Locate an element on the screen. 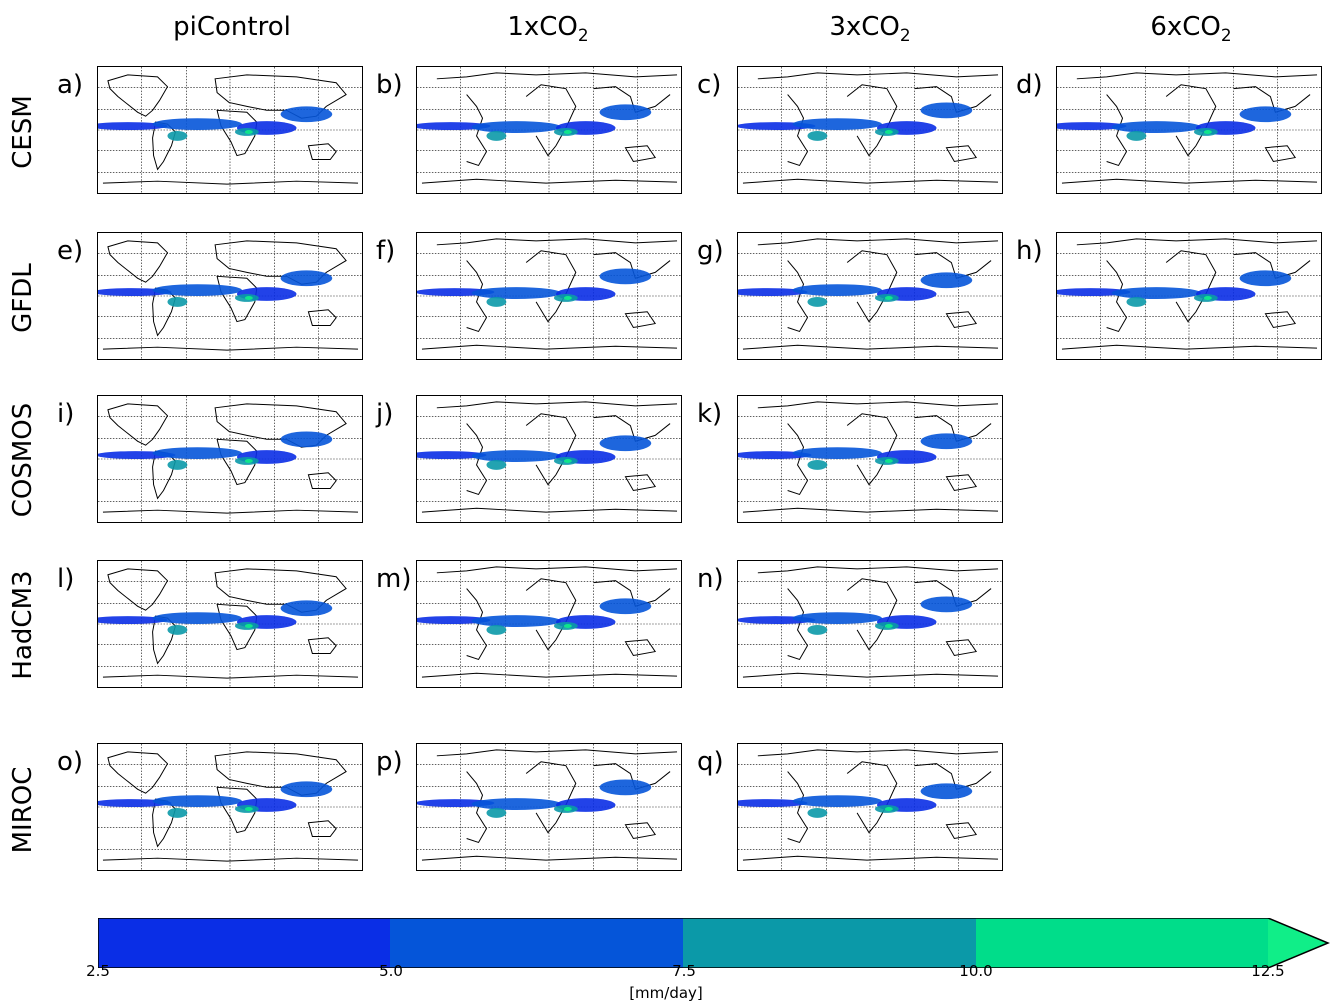 The image size is (1332, 1004). panel-label: m) is located at coordinates (394, 579).